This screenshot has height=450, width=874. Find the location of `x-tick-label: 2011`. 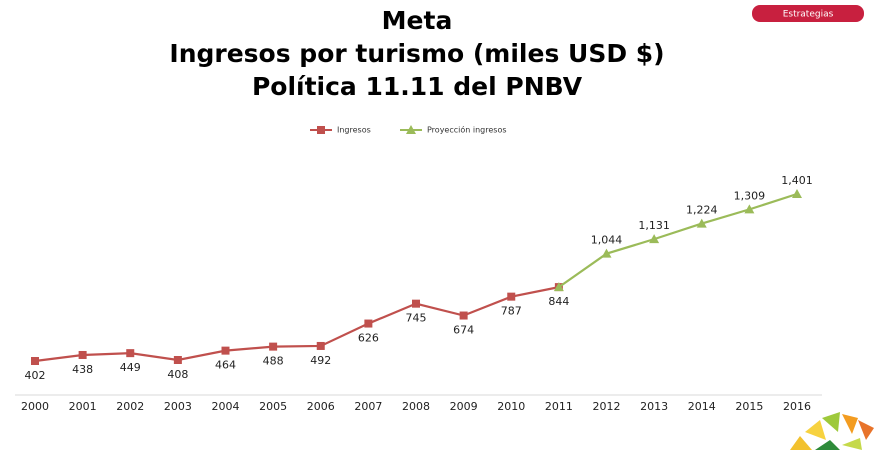

x-tick-label: 2011 is located at coordinates (559, 406).